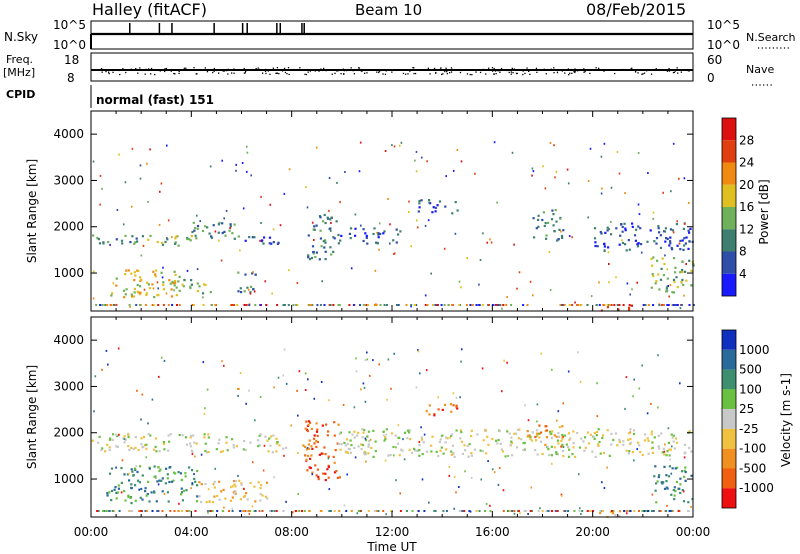  I want to click on nsky-left-tick-bottom: 10^0, so click(69, 45).